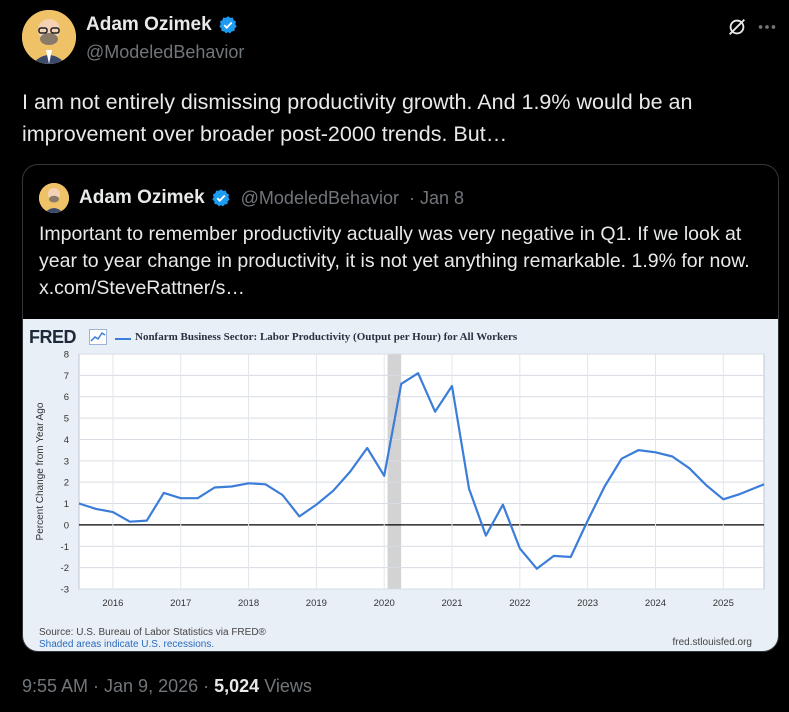  What do you see at coordinates (66, 504) in the screenshot?
I see `y-tick-label: 1` at bounding box center [66, 504].